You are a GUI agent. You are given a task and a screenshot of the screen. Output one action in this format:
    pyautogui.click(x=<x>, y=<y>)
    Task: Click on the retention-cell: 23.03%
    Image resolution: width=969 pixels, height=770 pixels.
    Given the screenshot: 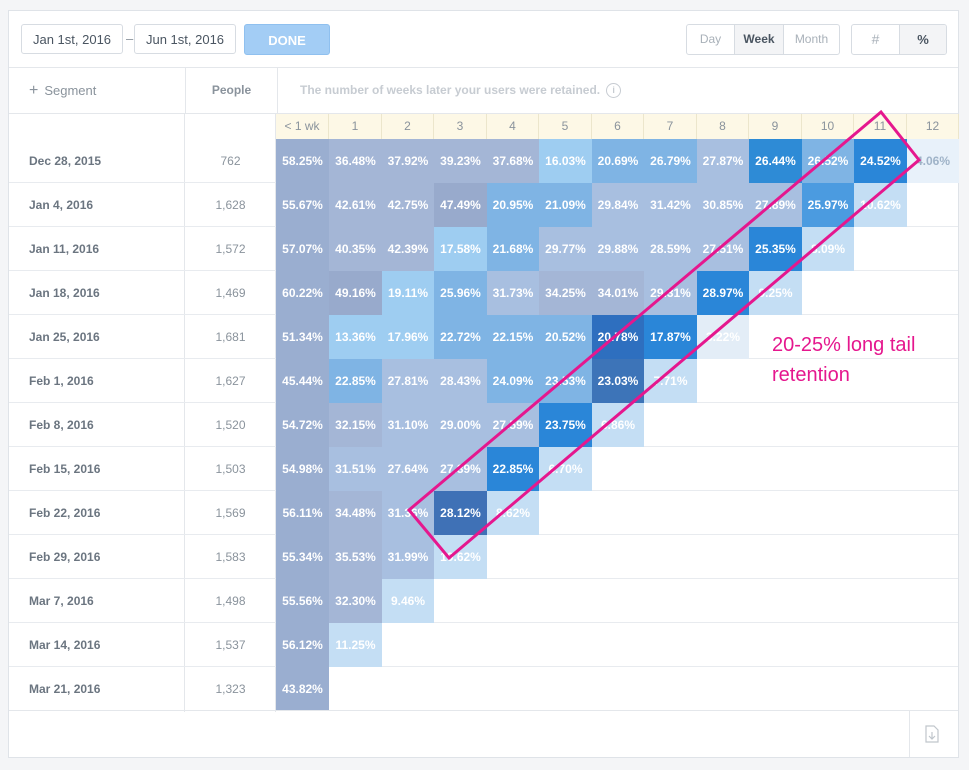 What is the action you would take?
    pyautogui.click(x=618, y=381)
    